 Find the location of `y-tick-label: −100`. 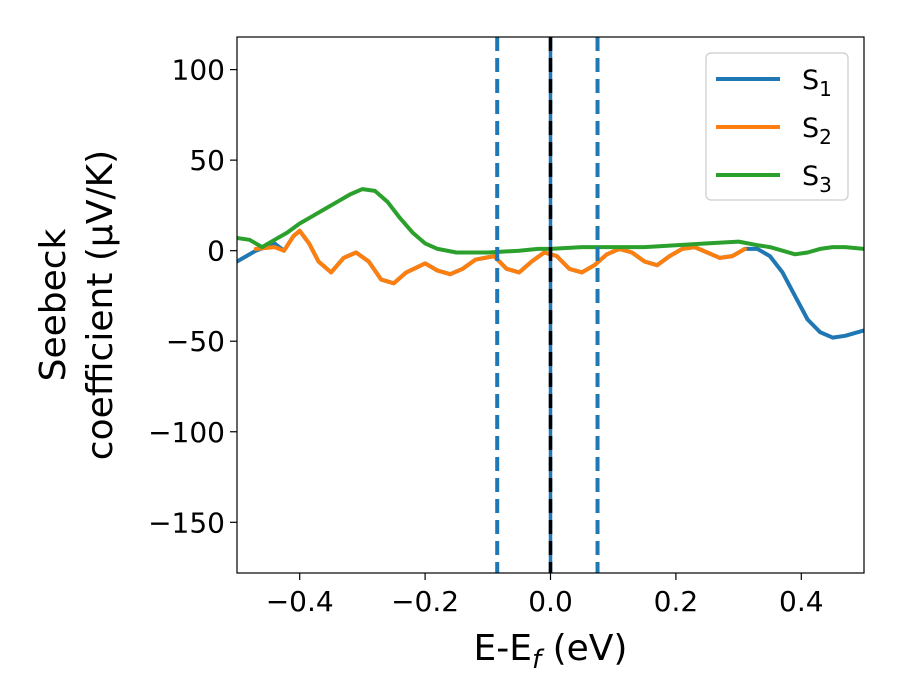

y-tick-label: −100 is located at coordinates (186, 432).